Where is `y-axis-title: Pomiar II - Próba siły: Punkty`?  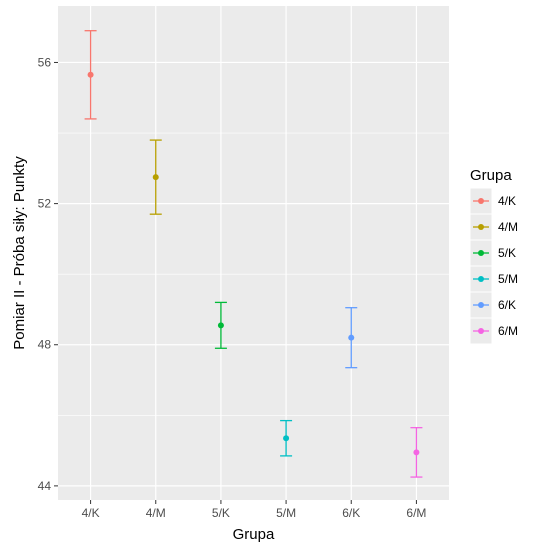 y-axis-title: Pomiar II - Próba siły: Punkty is located at coordinates (19, 253).